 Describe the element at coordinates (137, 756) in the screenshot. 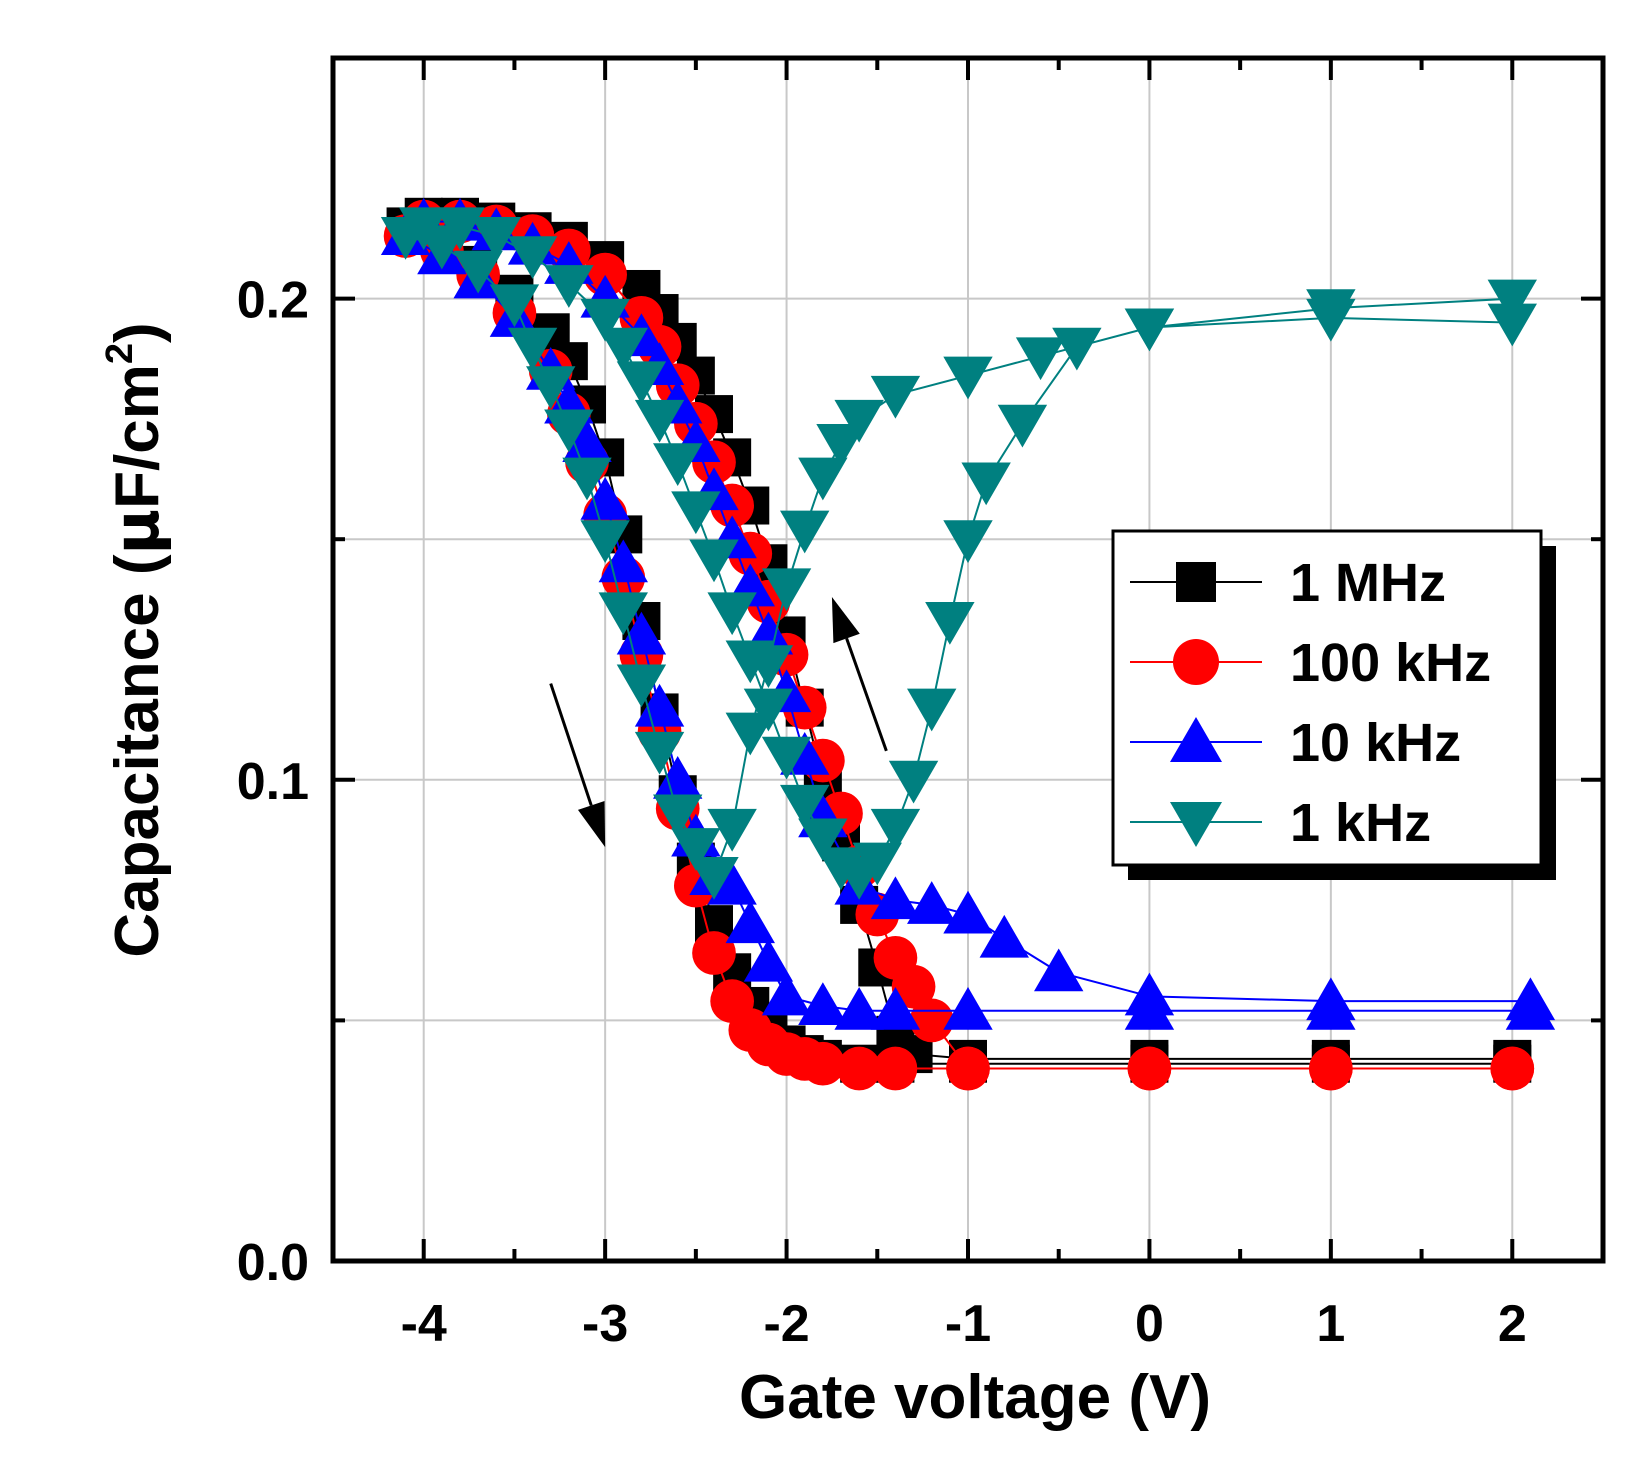

I see `y-axis-title-main: Capacitance (` at that location.